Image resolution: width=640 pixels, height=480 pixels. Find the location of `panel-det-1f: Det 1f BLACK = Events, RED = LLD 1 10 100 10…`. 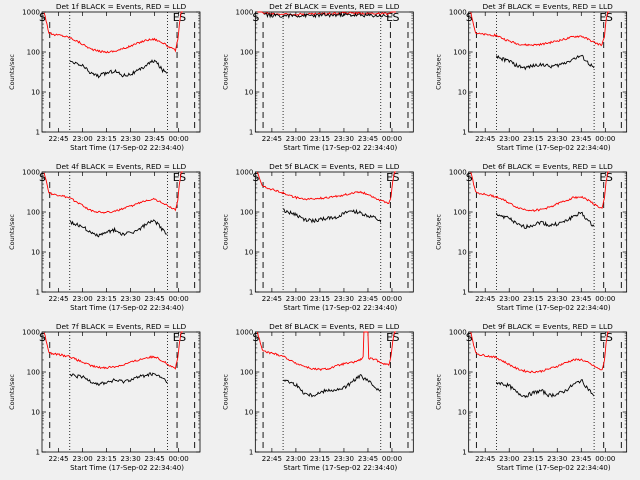

panel-det-1f: Det 1f BLACK = Events, RED = LLD 1 10 100 10… is located at coordinates (104, 77).